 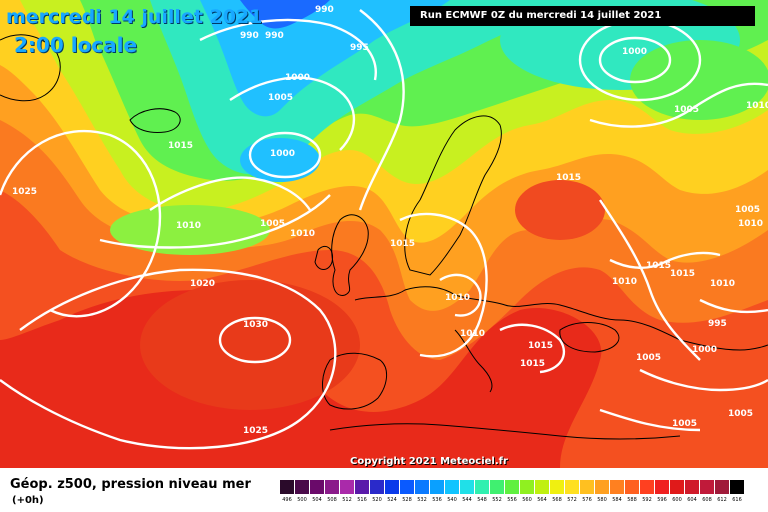 I want to click on scale-tick-label: 568, so click(x=557, y=500).